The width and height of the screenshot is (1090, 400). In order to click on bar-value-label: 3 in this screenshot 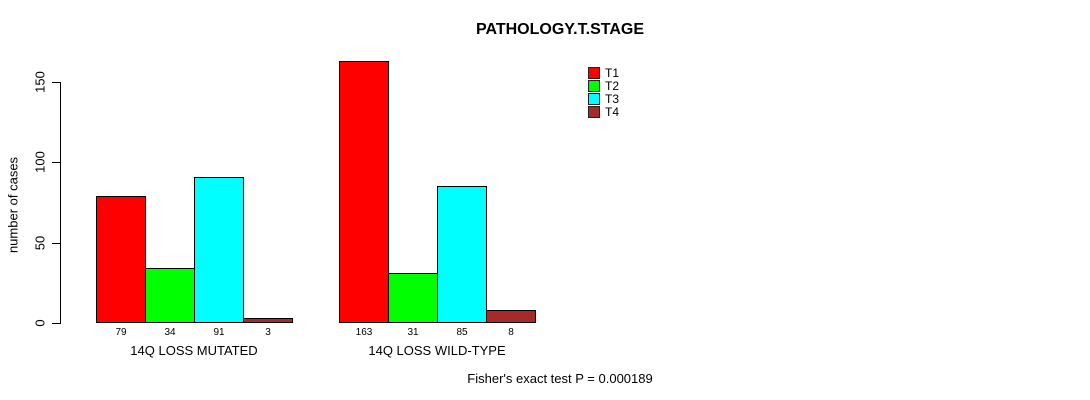, I will do `click(268, 332)`.